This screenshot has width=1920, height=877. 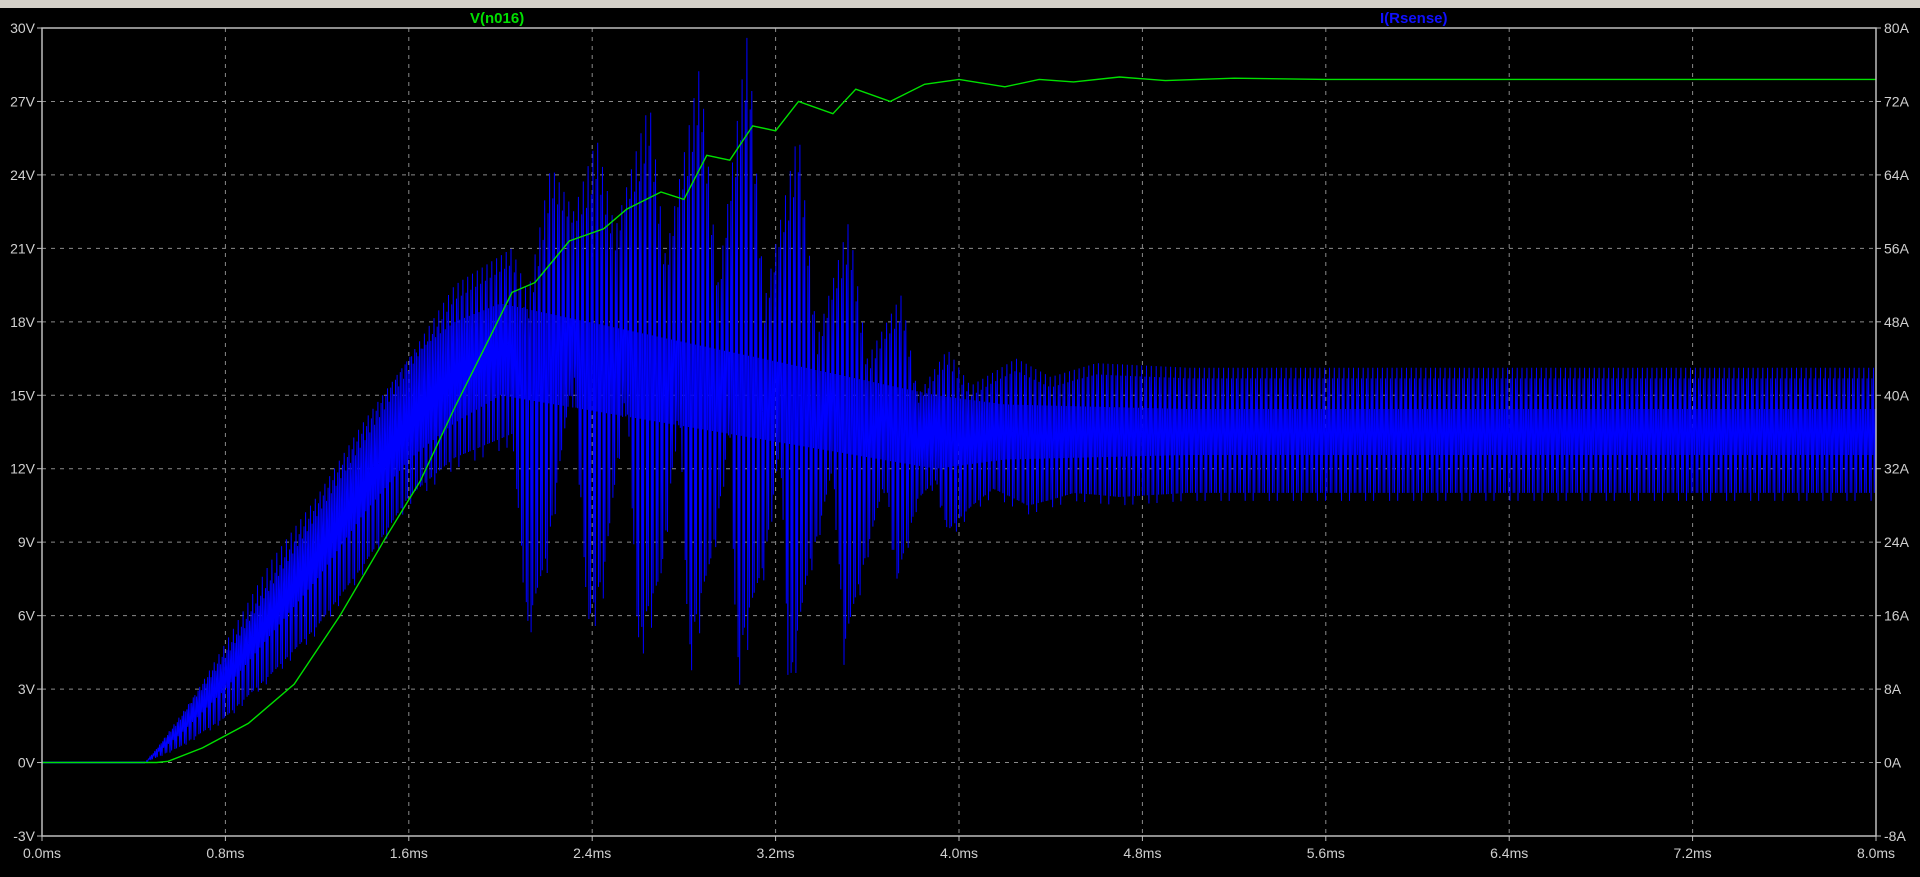 What do you see at coordinates (23, 248) in the screenshot?
I see `y-left-tick-label: 21V` at bounding box center [23, 248].